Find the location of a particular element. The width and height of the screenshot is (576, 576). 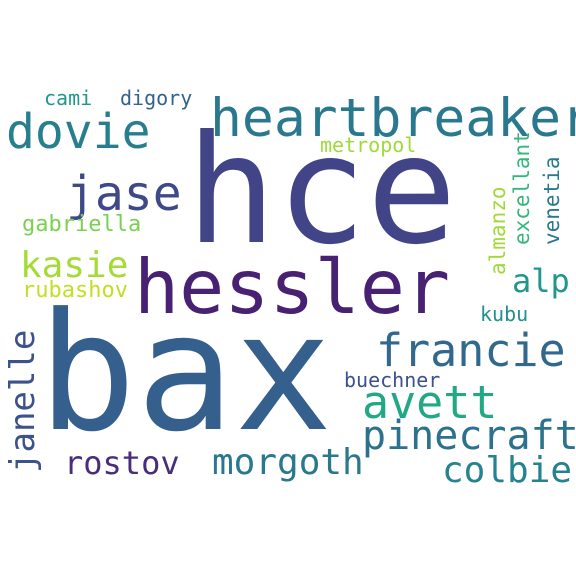

word-metropol: metropol is located at coordinates (368, 145).